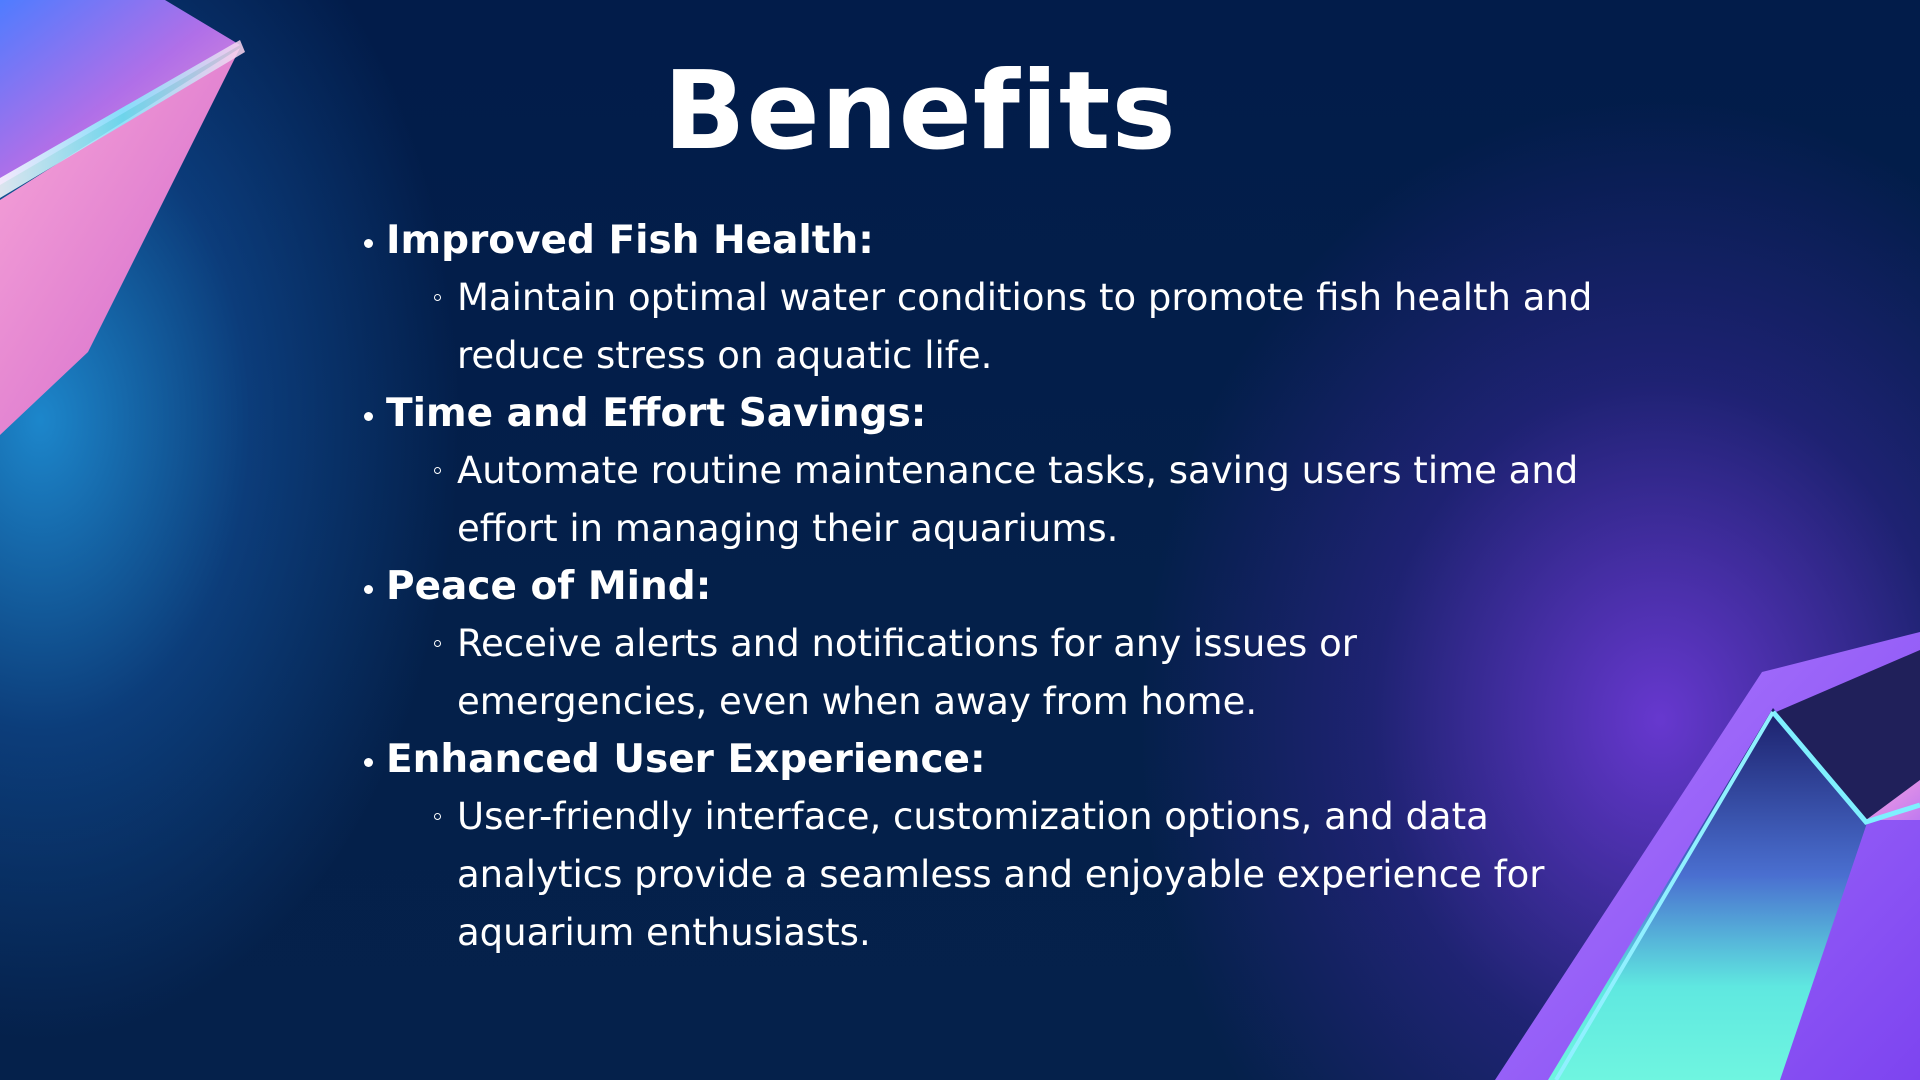 The width and height of the screenshot is (1920, 1080). What do you see at coordinates (985, 413) in the screenshot?
I see `benefit-item: Time and Effort Savings:` at bounding box center [985, 413].